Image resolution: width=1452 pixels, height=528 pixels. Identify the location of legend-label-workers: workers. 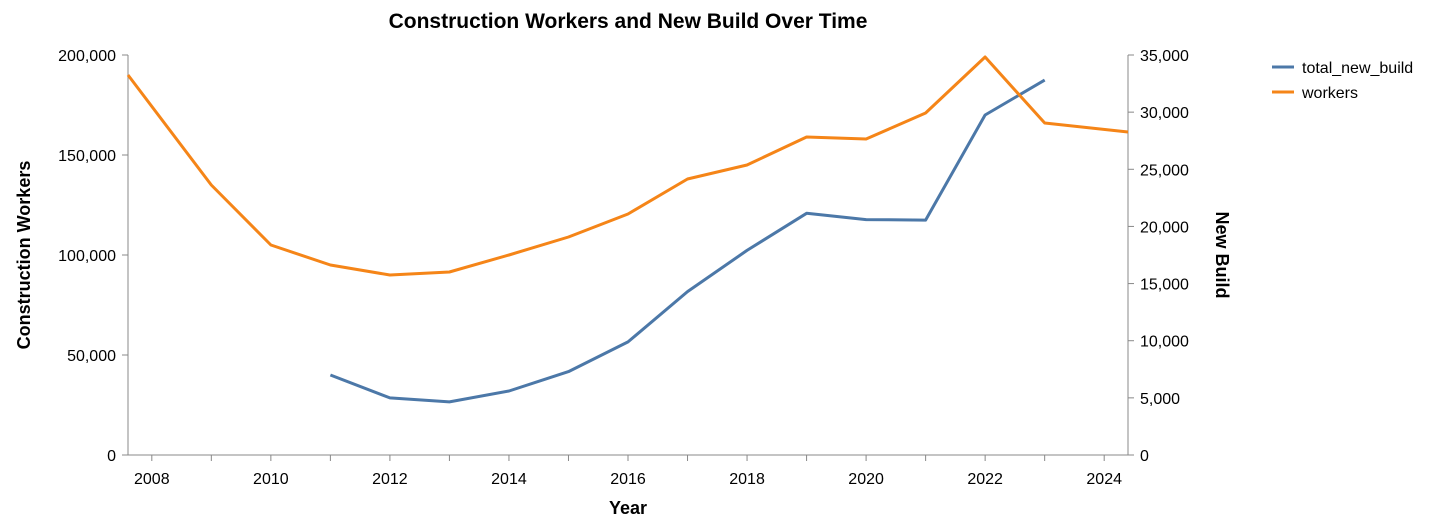
(1329, 93).